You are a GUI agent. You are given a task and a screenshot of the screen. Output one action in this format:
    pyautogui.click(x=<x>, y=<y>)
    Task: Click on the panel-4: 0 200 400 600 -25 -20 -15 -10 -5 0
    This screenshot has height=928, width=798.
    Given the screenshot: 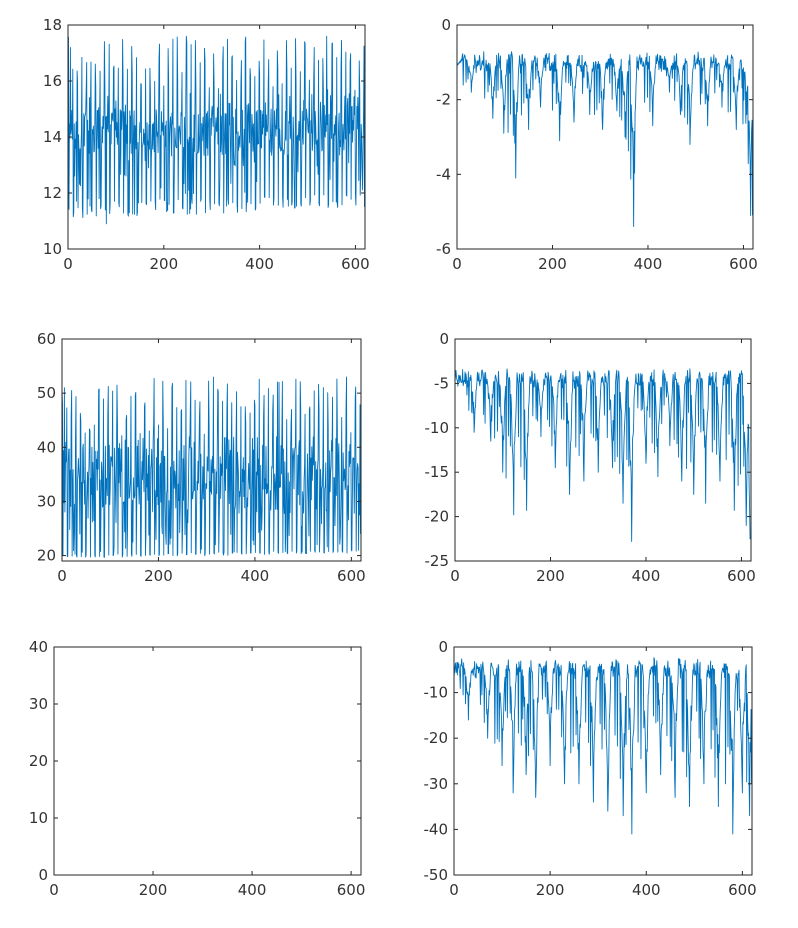 What is the action you would take?
    pyautogui.click(x=590, y=457)
    